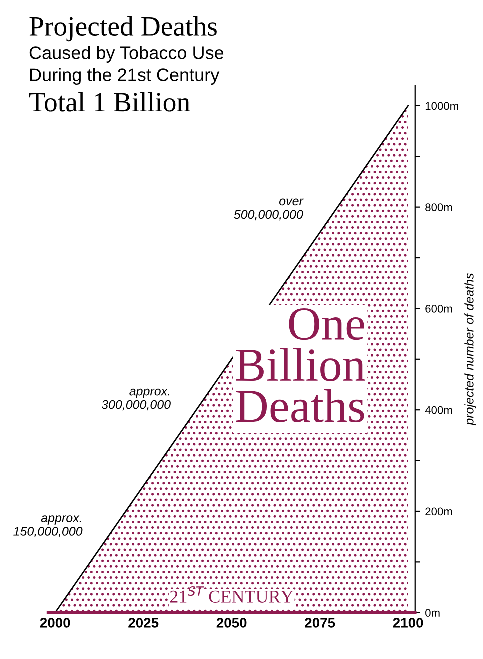 This screenshot has height=659, width=483. Describe the element at coordinates (320, 623) in the screenshot. I see `x-tick-label: 2075` at that location.